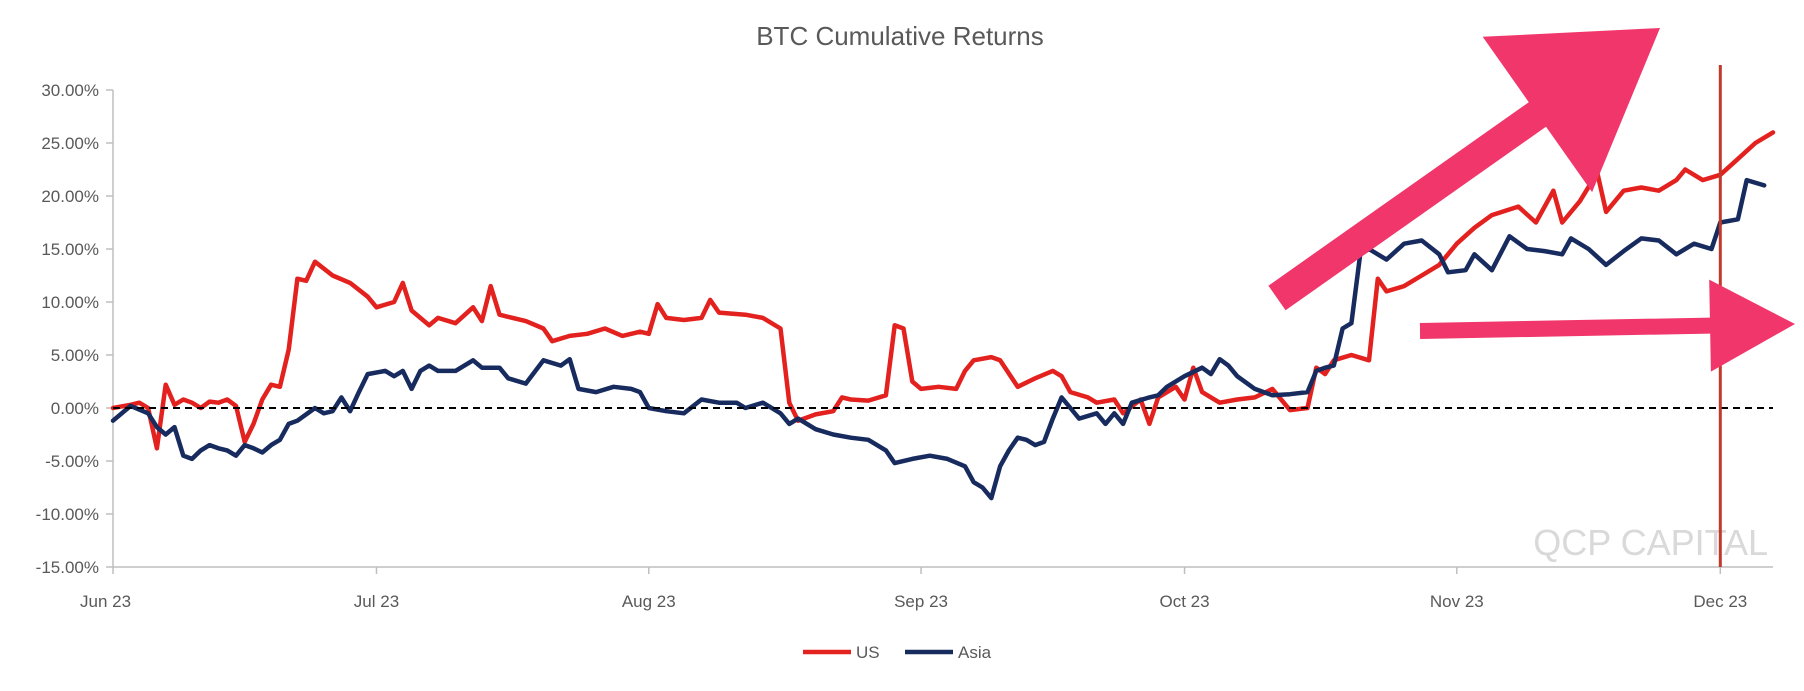 The width and height of the screenshot is (1804, 691). I want to click on x-tick-label: Sep 23, so click(921, 601).